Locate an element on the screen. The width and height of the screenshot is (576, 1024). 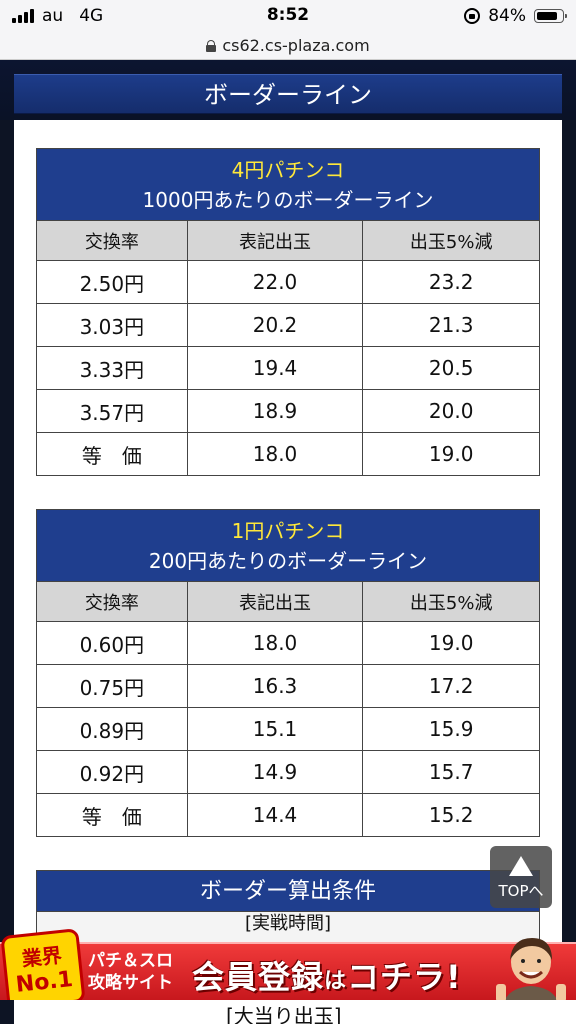
back-to-top-button: TOPへ is located at coordinates (521, 877).